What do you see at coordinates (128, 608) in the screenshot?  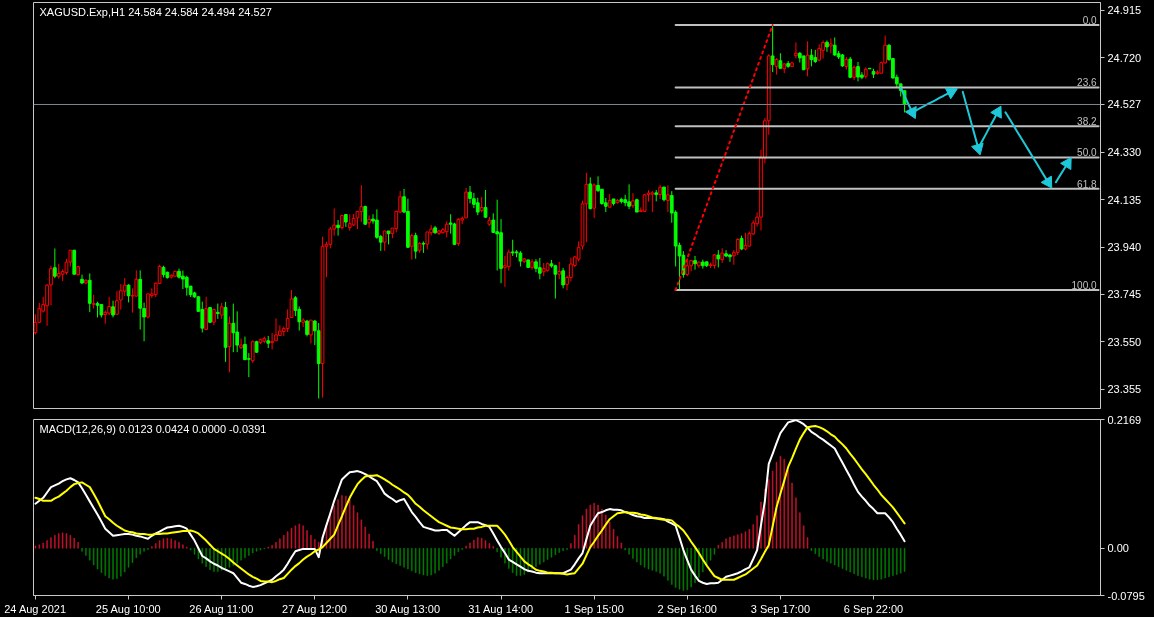 I see `x-tick-label: 25 Aug 10:00` at bounding box center [128, 608].